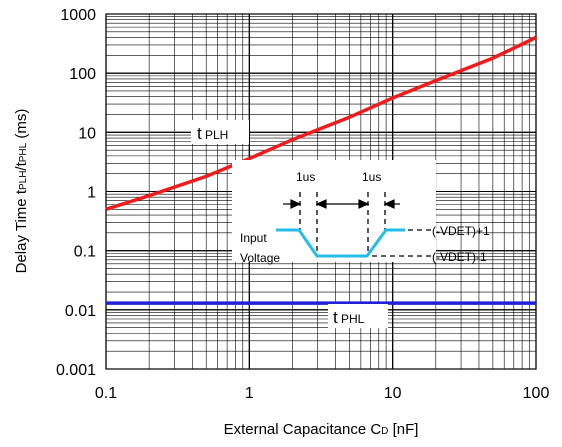 The image size is (562, 447). I want to click on series-label-tphl-main: t, so click(335, 317).